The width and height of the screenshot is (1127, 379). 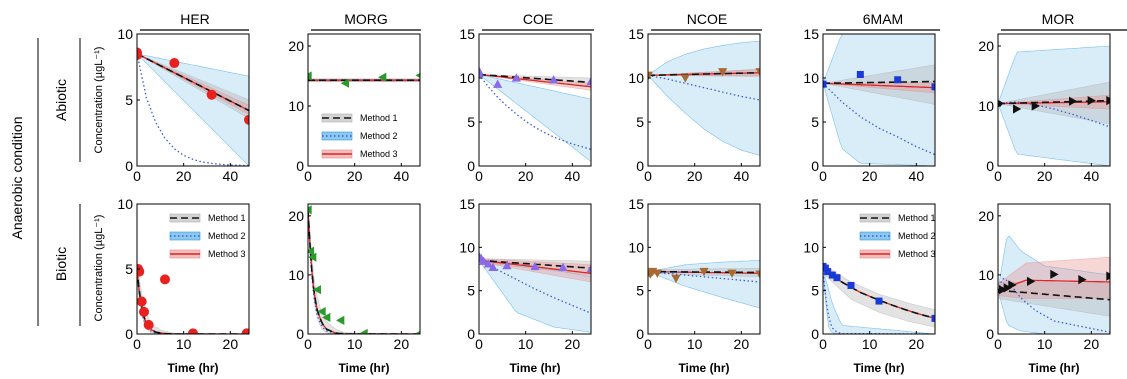 I want to click on col-title-morg: MORG, so click(x=366, y=19).